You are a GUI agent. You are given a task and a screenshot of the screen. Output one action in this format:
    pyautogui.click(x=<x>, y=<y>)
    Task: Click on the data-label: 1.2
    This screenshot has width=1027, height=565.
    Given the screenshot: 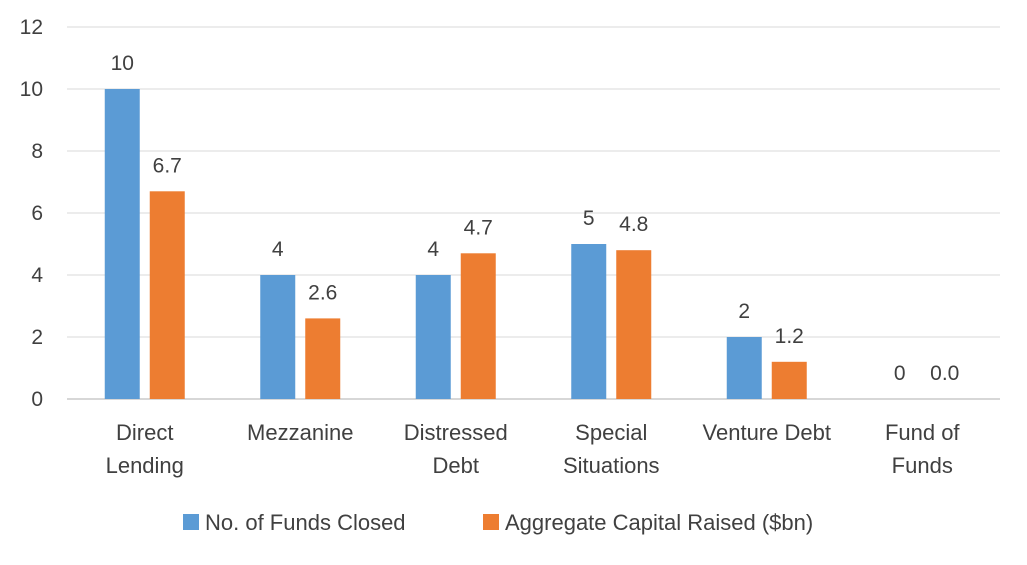 What is the action you would take?
    pyautogui.click(x=789, y=336)
    